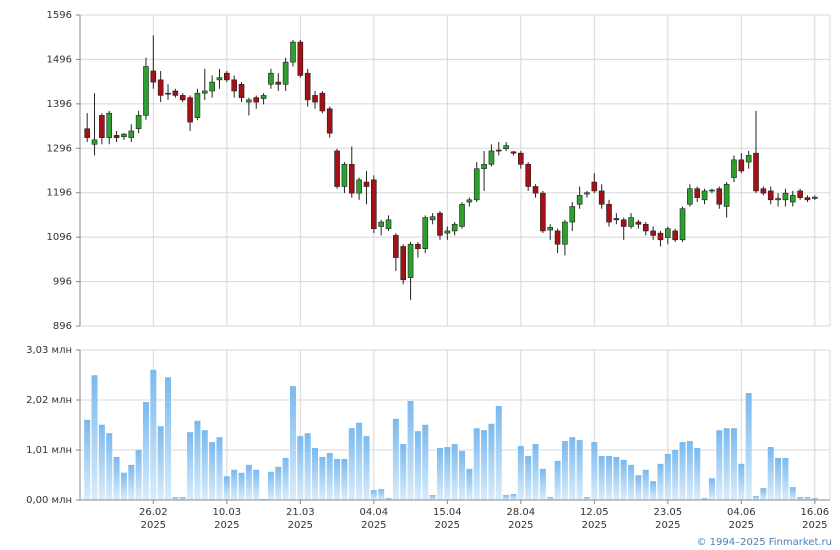 The image size is (840, 550). Describe the element at coordinates (49, 450) in the screenshot. I see `y-tick-label: 1,01 млн` at that location.